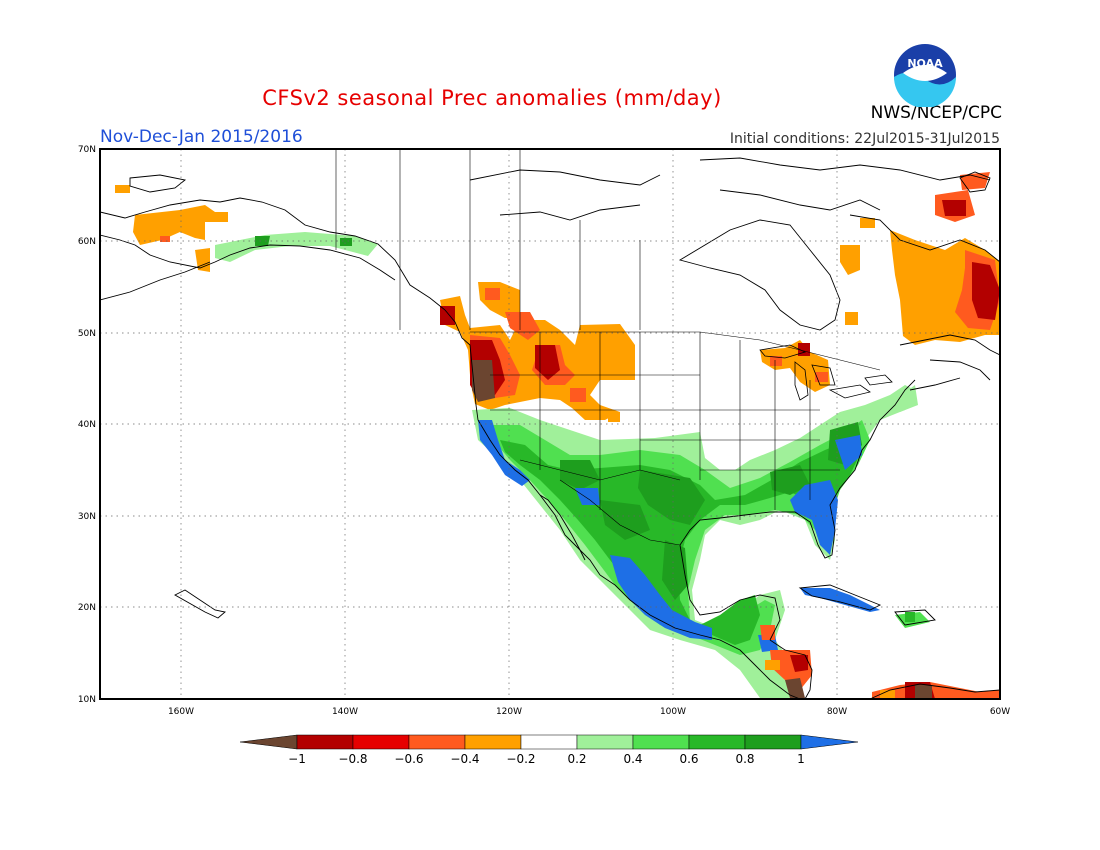 This screenshot has height=850, width=1100. What do you see at coordinates (492, 98) in the screenshot?
I see `map-title: CFSv2 seasonal Prec anomalies (mm/day)` at bounding box center [492, 98].